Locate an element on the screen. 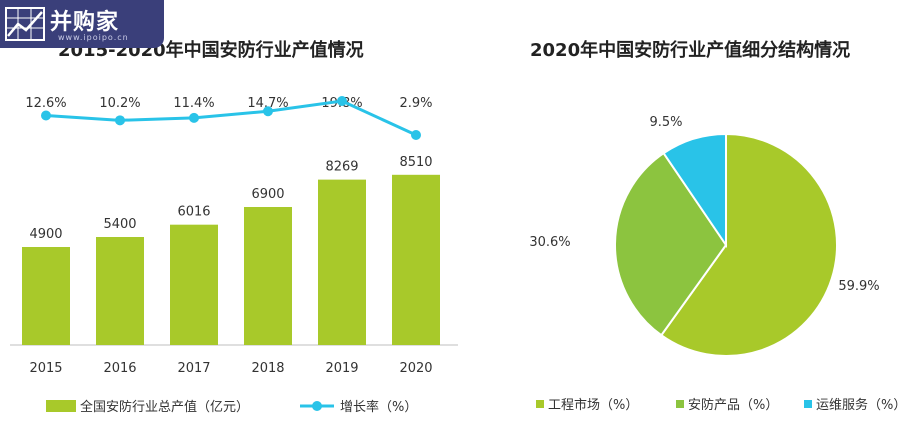  bar-value-label: 8269 is located at coordinates (341, 167).